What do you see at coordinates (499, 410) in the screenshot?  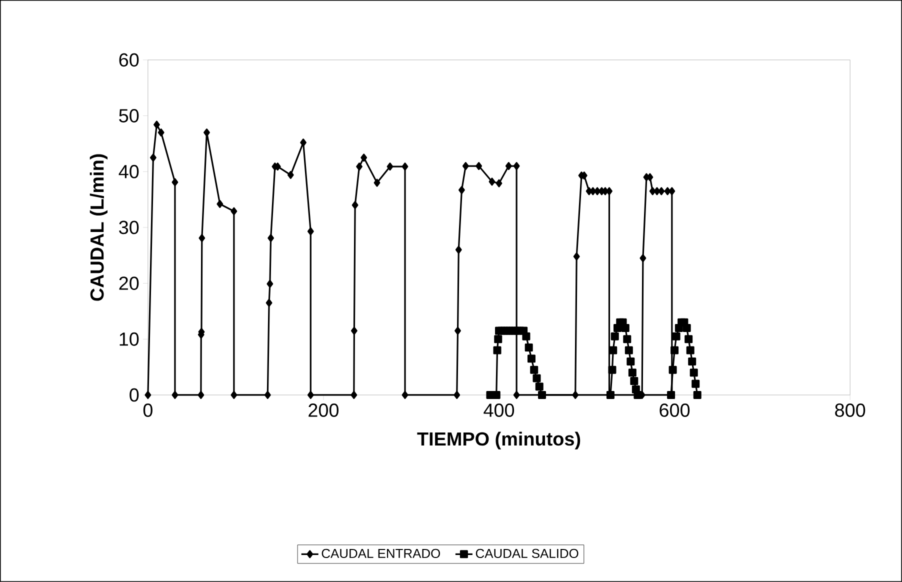 I see `x-tick-label: 400` at bounding box center [499, 410].